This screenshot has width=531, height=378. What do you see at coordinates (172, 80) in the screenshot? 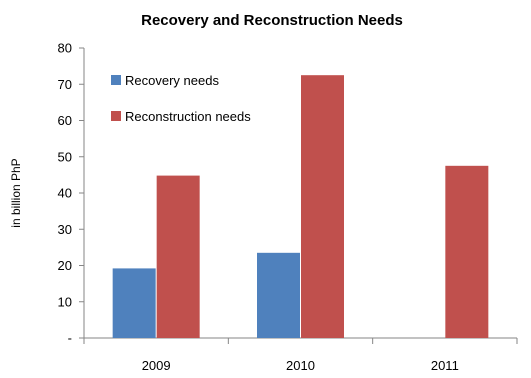
I see `legend-label: Recovery needs` at bounding box center [172, 80].